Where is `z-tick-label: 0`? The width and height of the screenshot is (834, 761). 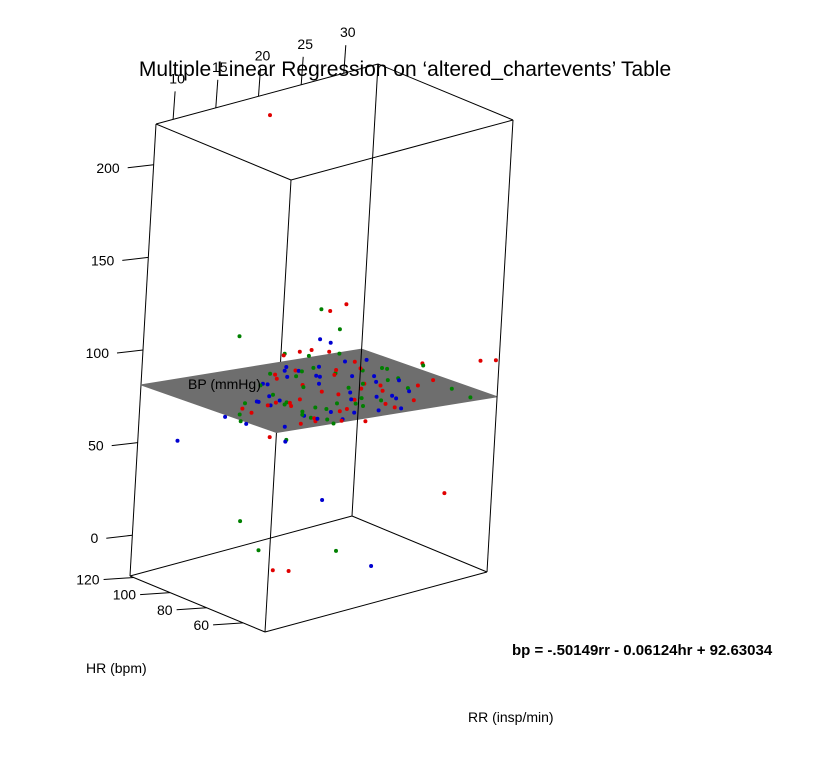
z-tick-label: 0 is located at coordinates (95, 538).